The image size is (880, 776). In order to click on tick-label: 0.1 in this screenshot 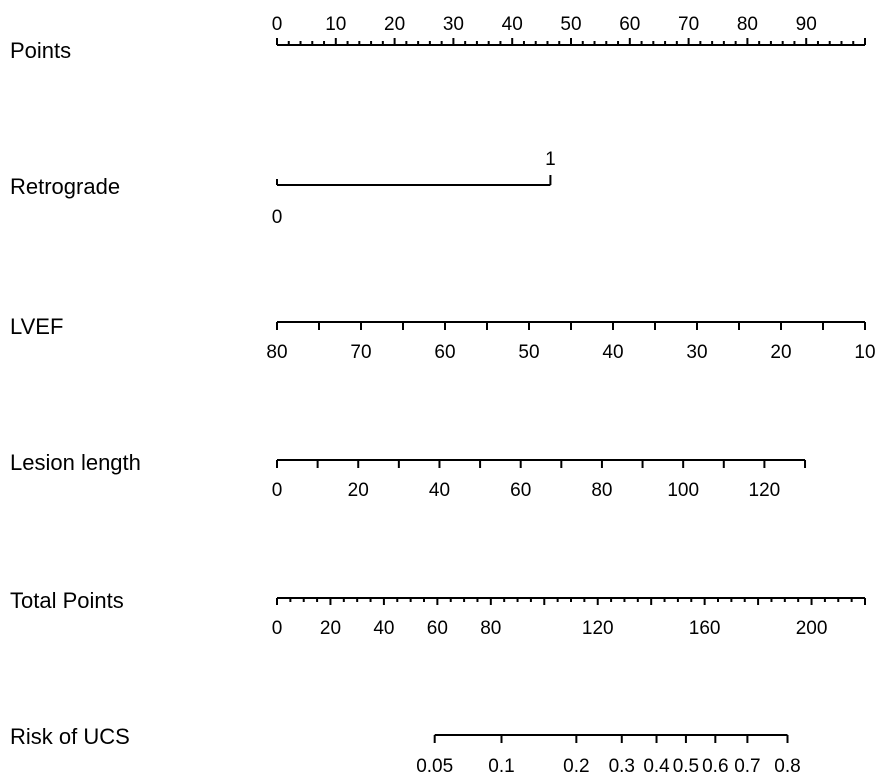, I will do `click(501, 766)`.